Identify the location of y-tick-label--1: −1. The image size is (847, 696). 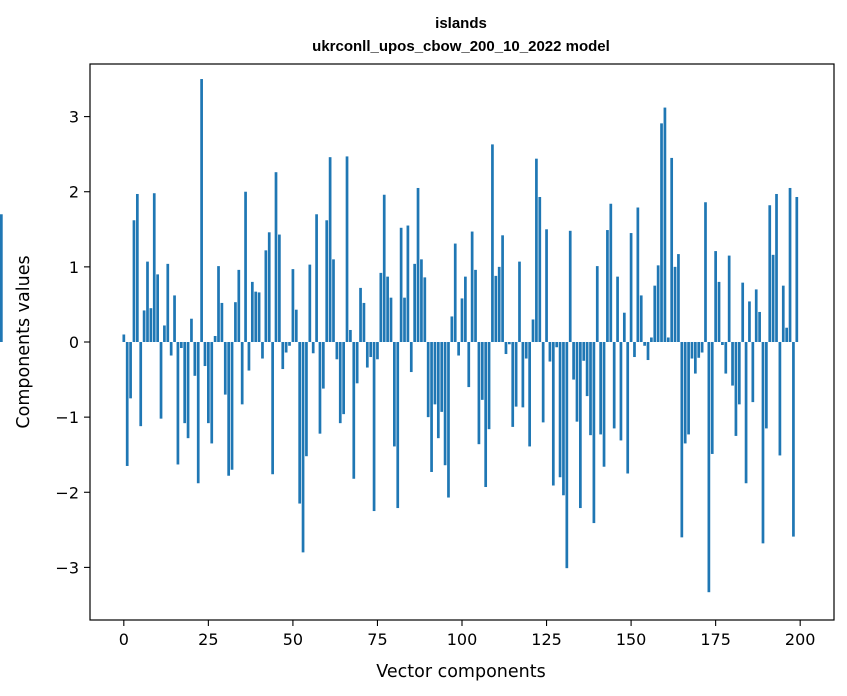
(67, 417).